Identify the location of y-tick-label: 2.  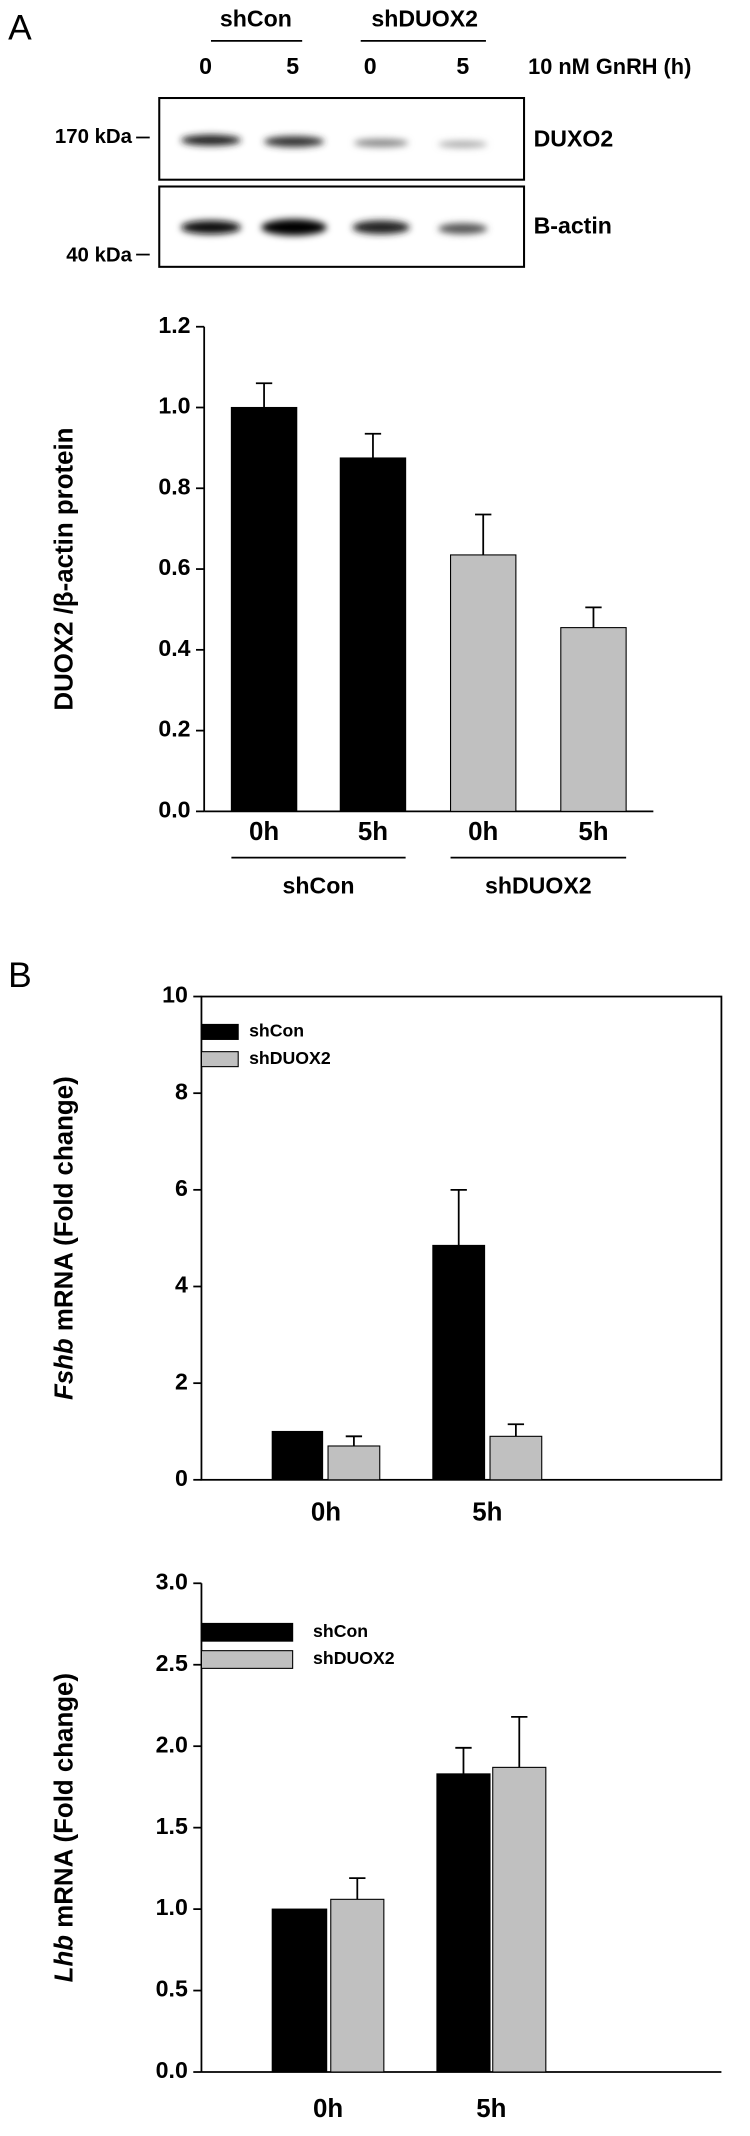
(181, 1381).